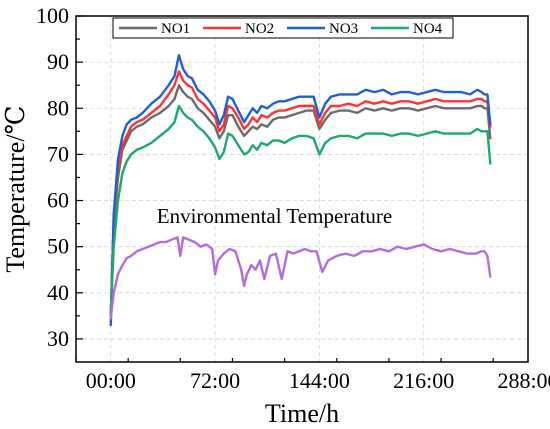  Describe the element at coordinates (58, 200) in the screenshot. I see `y-tick-label: 60` at that location.